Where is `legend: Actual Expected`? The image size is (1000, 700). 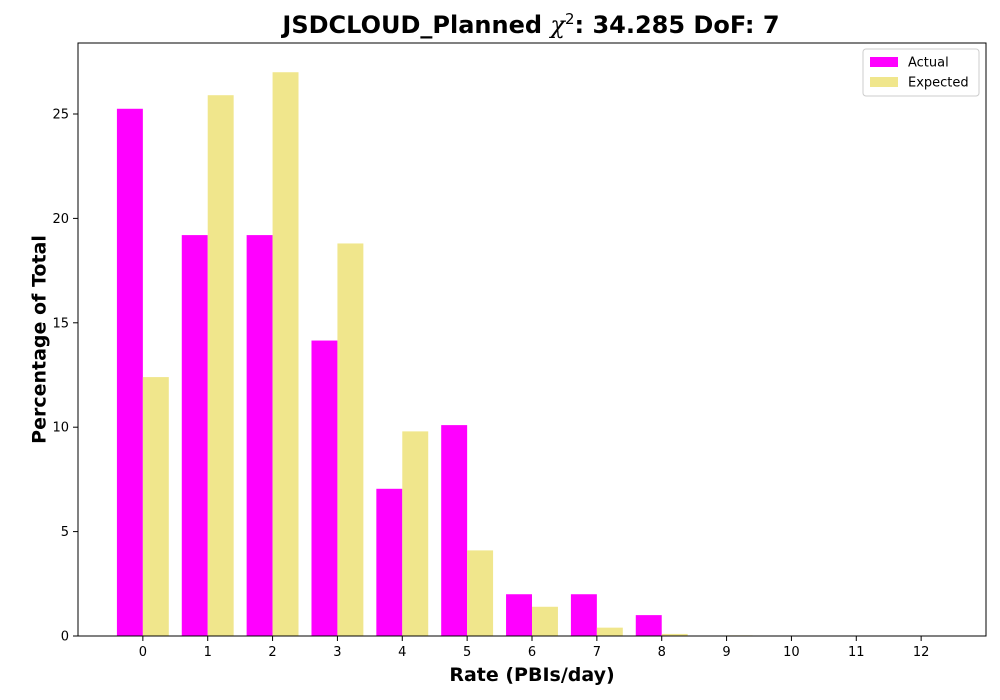 legend: Actual Expected is located at coordinates (921, 72).